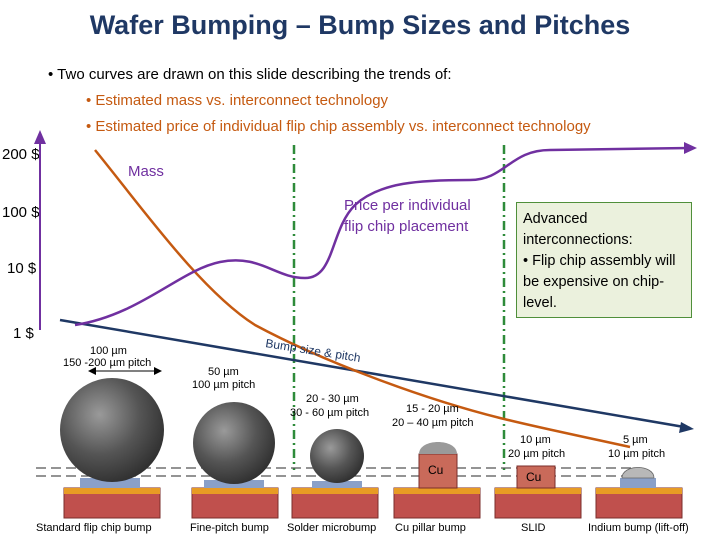 The height and width of the screenshot is (540, 720). I want to click on mass-label: Mass, so click(146, 171).